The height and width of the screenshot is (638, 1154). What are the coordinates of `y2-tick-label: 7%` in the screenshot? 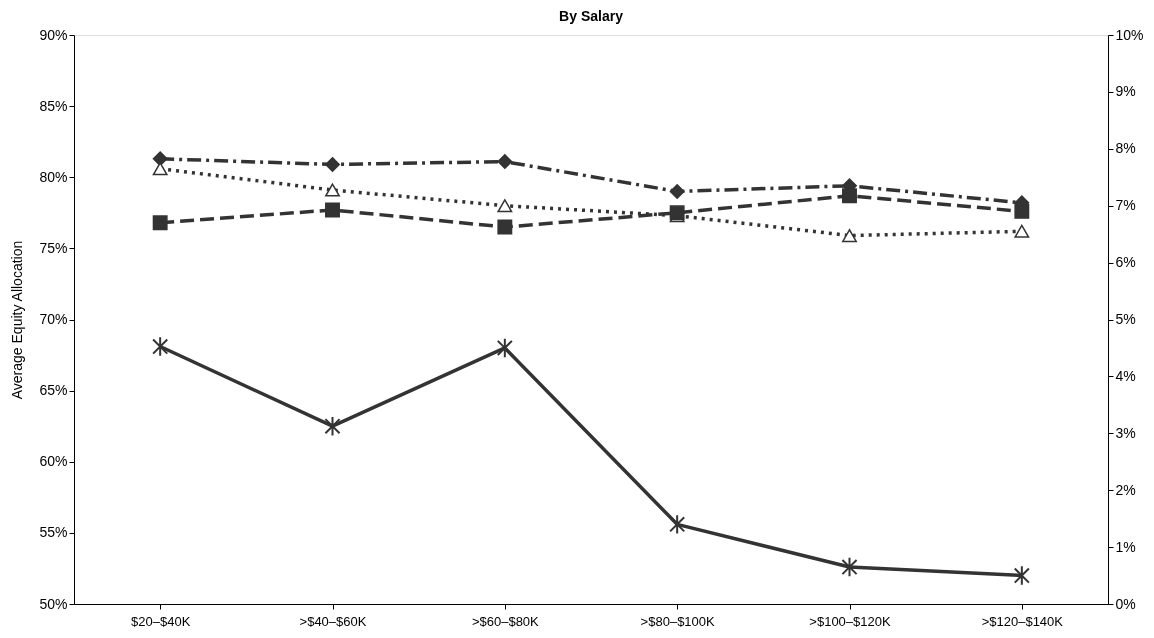 It's located at (1125, 205).